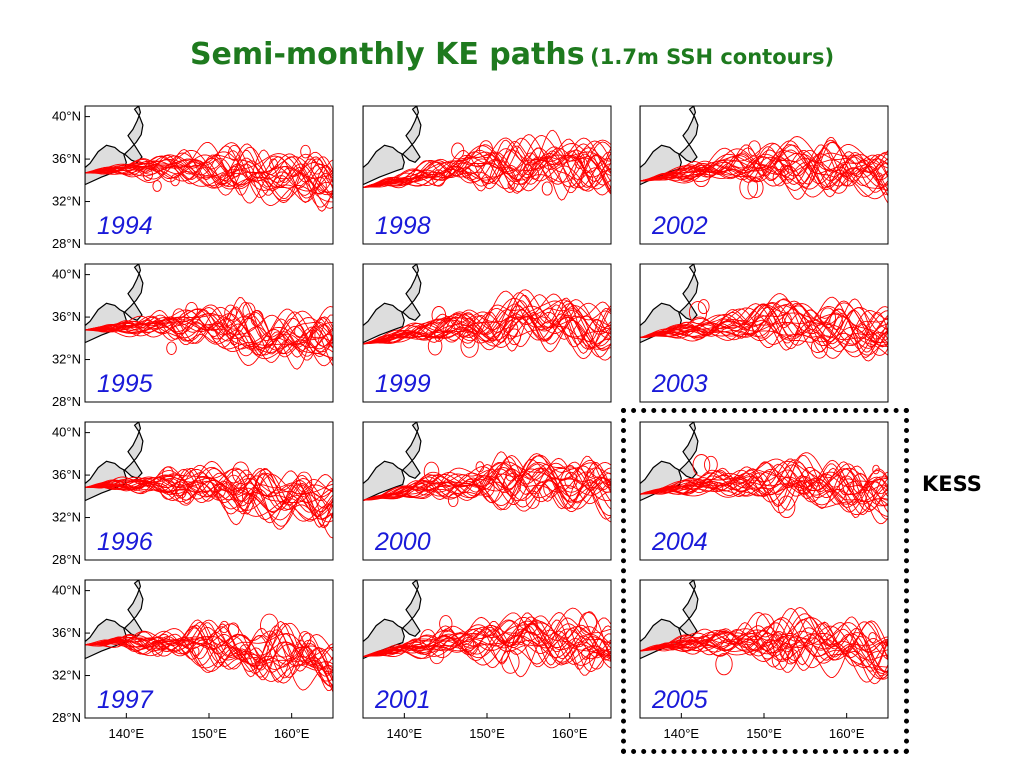 Image resolution: width=1024 pixels, height=768 pixels. What do you see at coordinates (402, 700) in the screenshot?
I see `year-label: 2001` at bounding box center [402, 700].